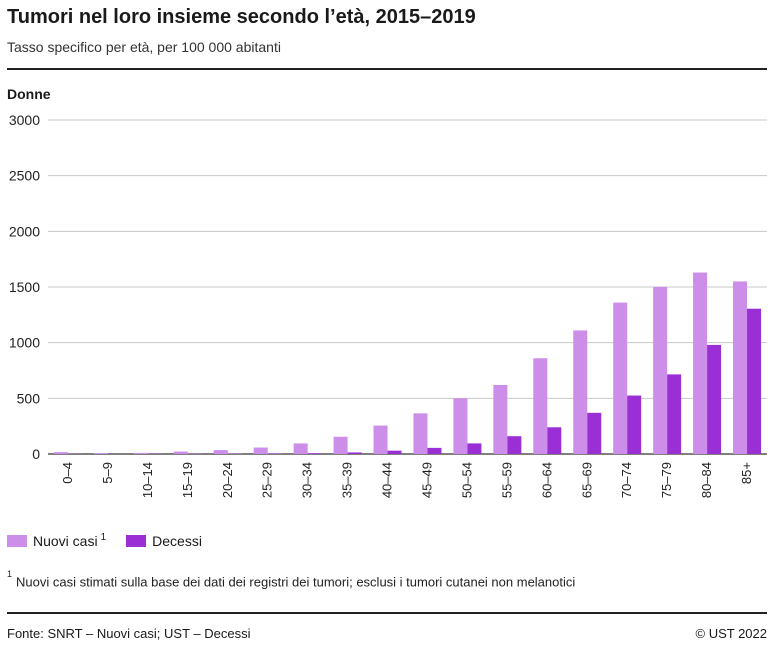 The image size is (774, 648). Describe the element at coordinates (626, 480) in the screenshot. I see `x-tick-label: 70–74` at that location.